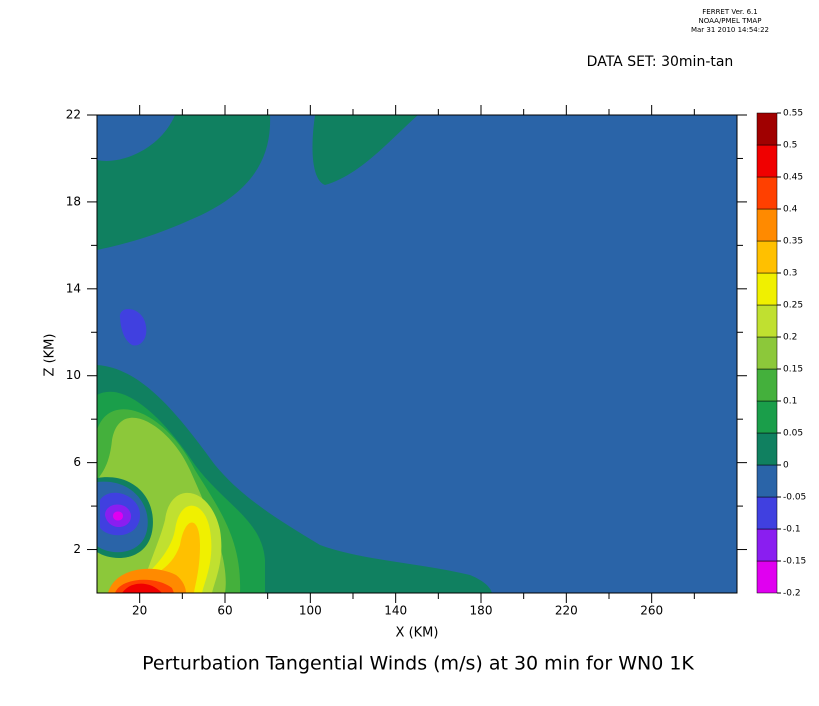  Describe the element at coordinates (729, 12) in the screenshot. I see `header-line: FERRET Ver. 6.1` at that location.